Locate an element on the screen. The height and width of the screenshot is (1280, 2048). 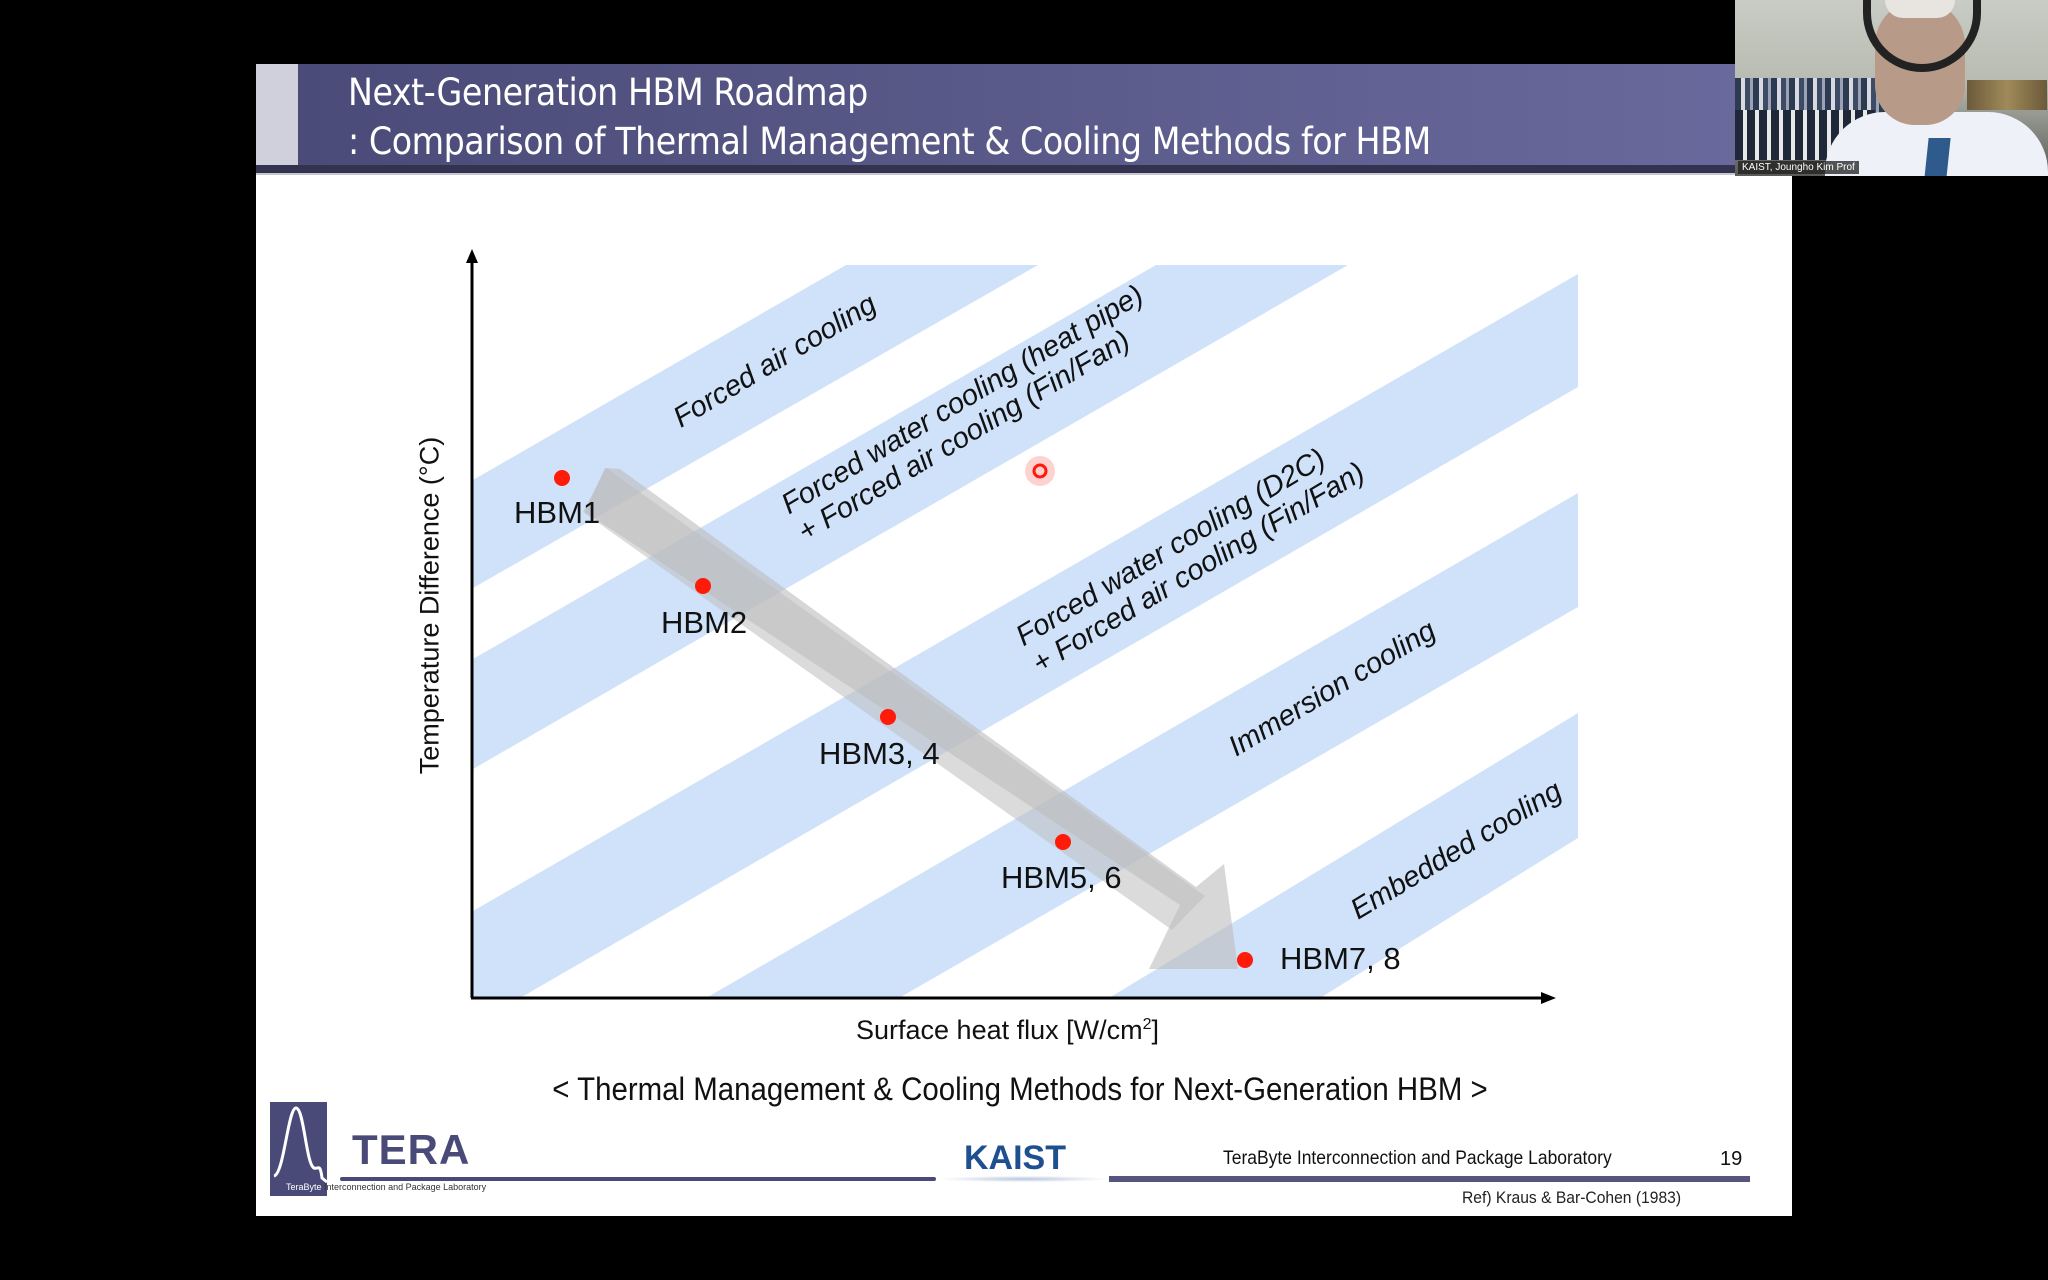
tera-logo-subtitle-right: Interconnection and Package Laboratory is located at coordinates (405, 1187).